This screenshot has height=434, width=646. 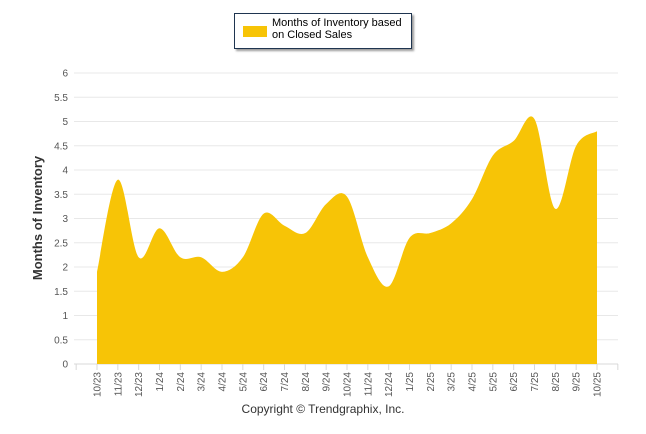 I want to click on x-tick-label: 2/24, so click(x=181, y=382).